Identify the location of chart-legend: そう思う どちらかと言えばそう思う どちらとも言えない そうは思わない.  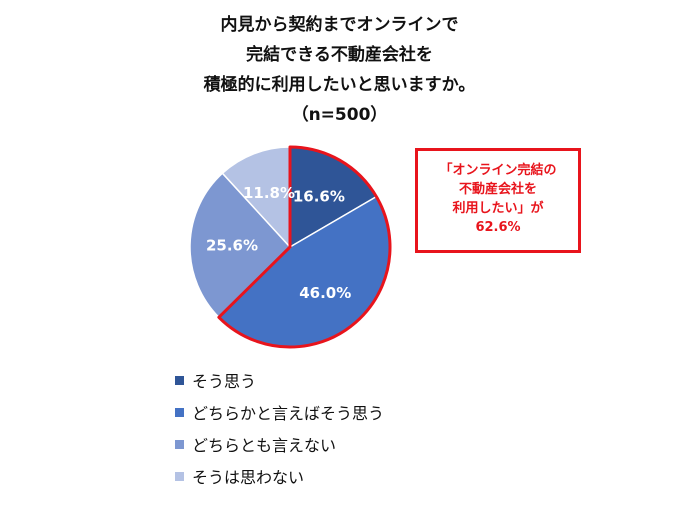
(279, 428).